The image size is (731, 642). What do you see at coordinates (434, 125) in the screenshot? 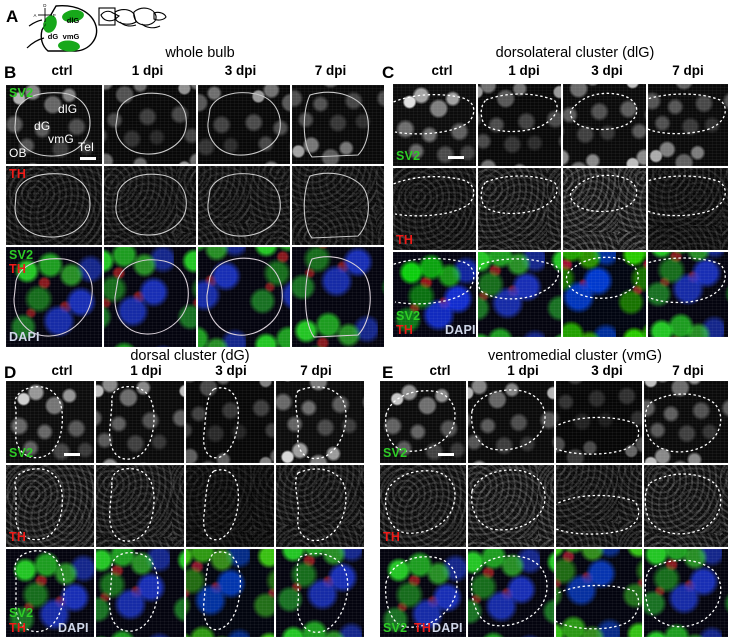
I see `panel-c-tile-sv2-ctrl: SV2` at bounding box center [434, 125].